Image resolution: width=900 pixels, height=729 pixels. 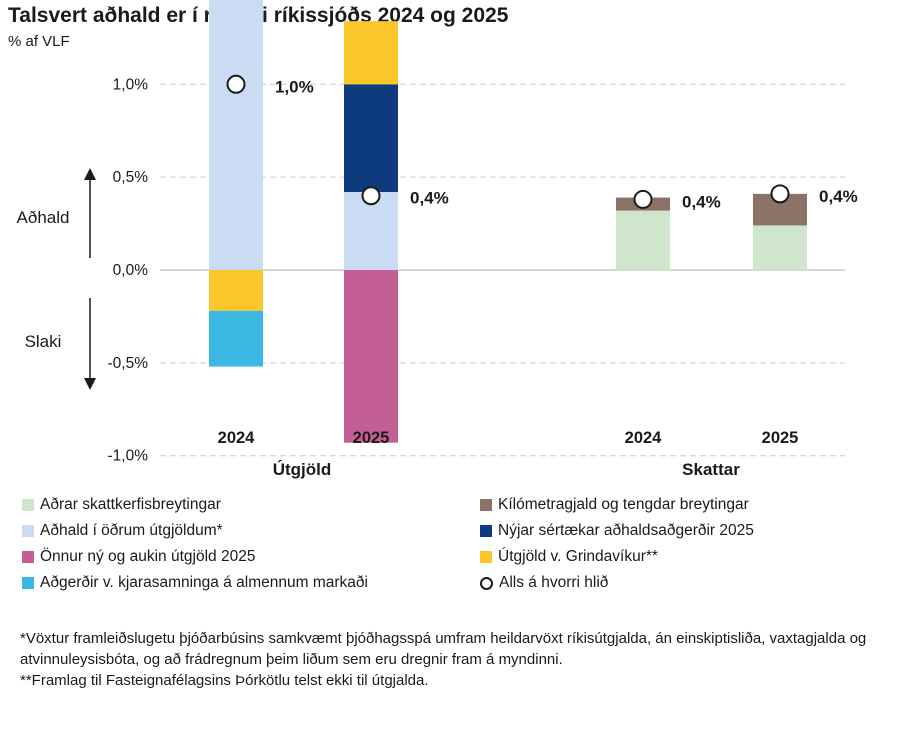 What do you see at coordinates (131, 84) in the screenshot?
I see `y-tick-label: 1,0%` at bounding box center [131, 84].